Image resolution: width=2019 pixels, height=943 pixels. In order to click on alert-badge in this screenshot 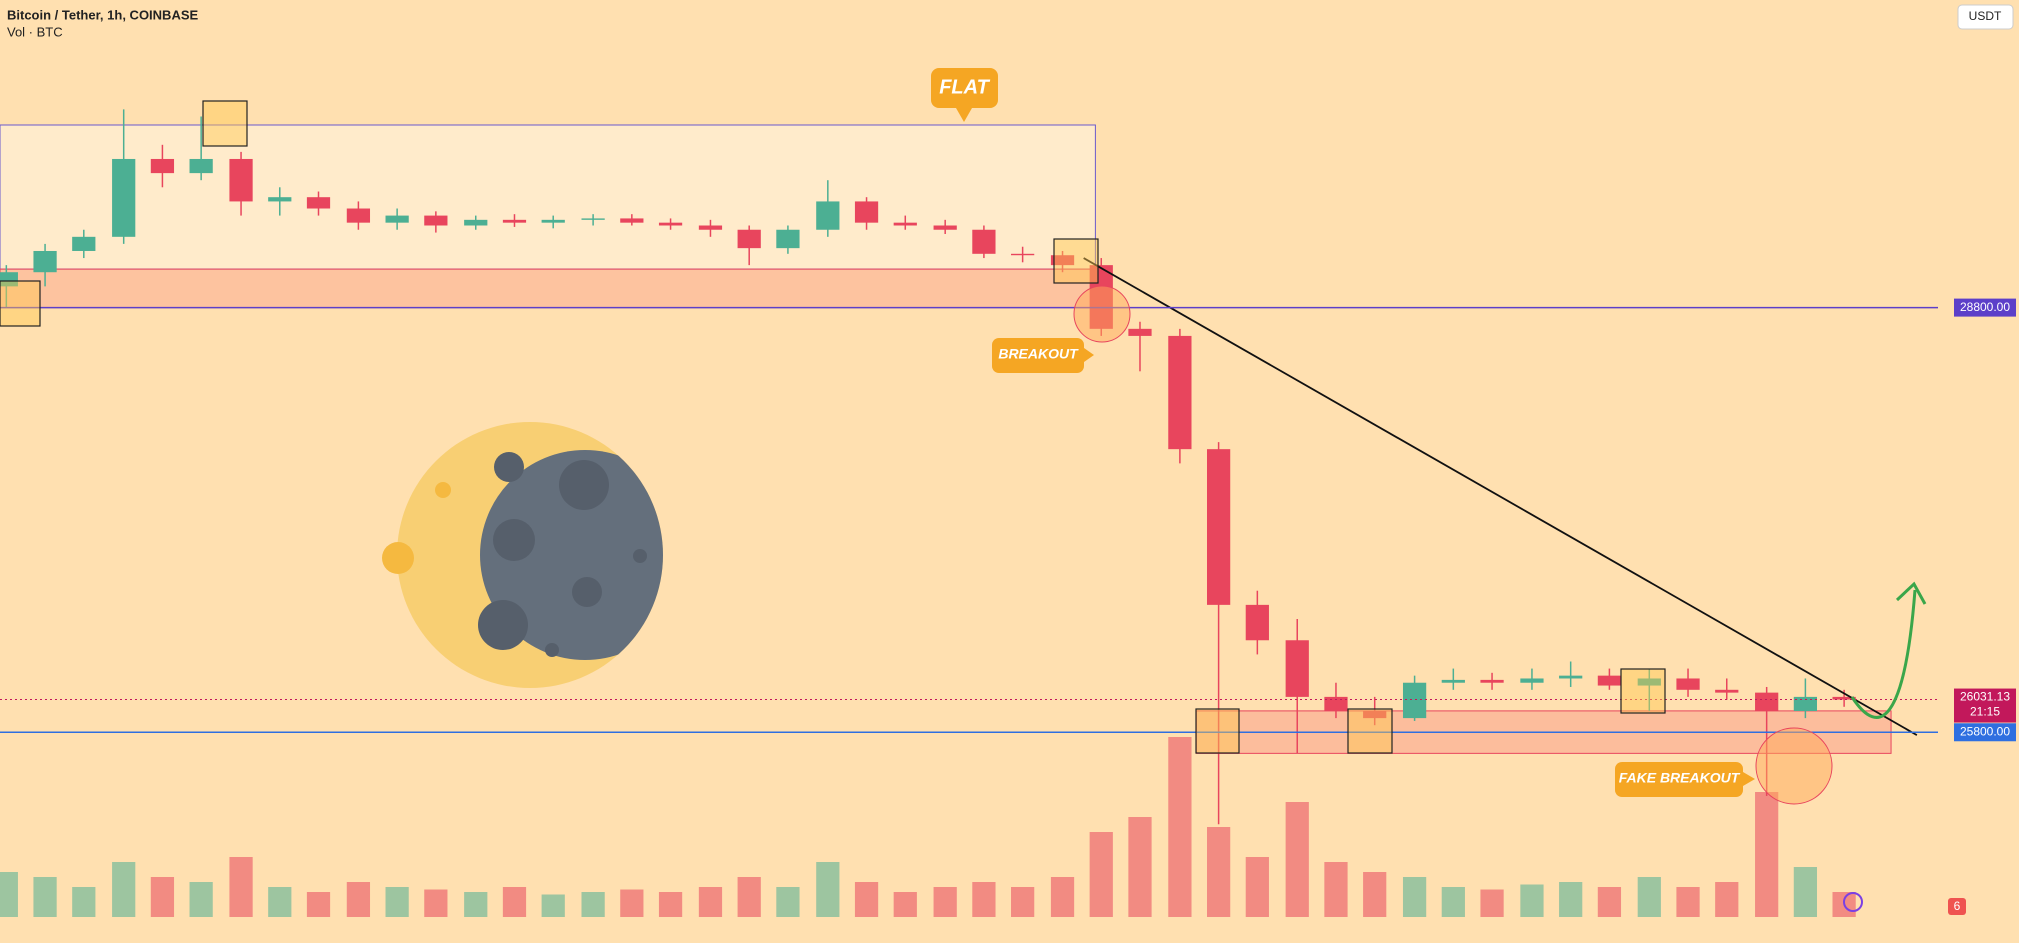, I will do `click(1957, 906)`.